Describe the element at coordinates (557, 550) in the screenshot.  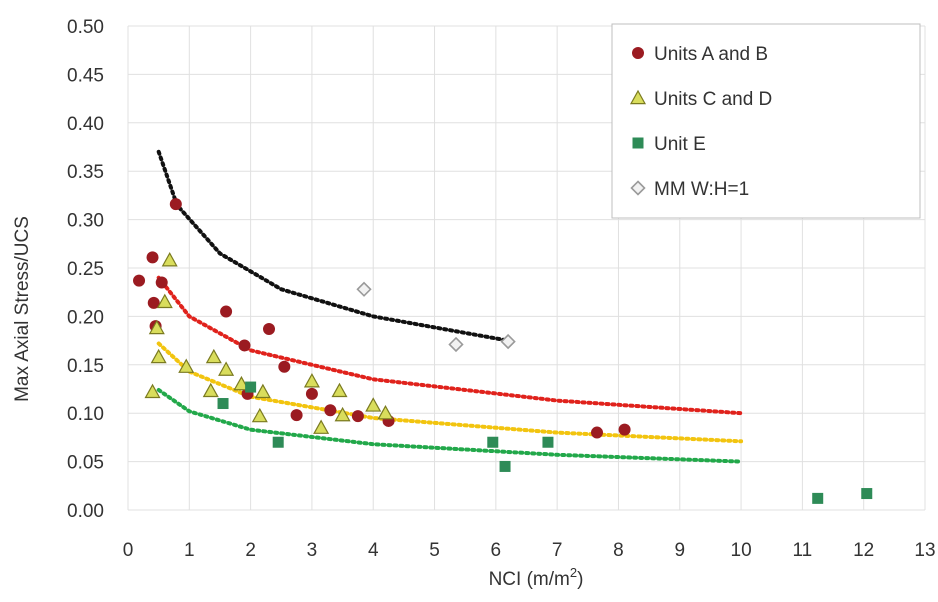
I see `x-tick-label: 7` at that location.